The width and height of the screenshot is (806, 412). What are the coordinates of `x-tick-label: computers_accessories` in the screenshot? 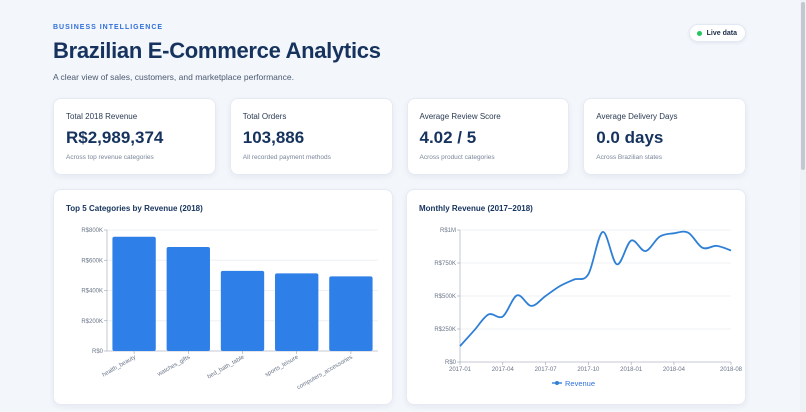 It's located at (325, 373).